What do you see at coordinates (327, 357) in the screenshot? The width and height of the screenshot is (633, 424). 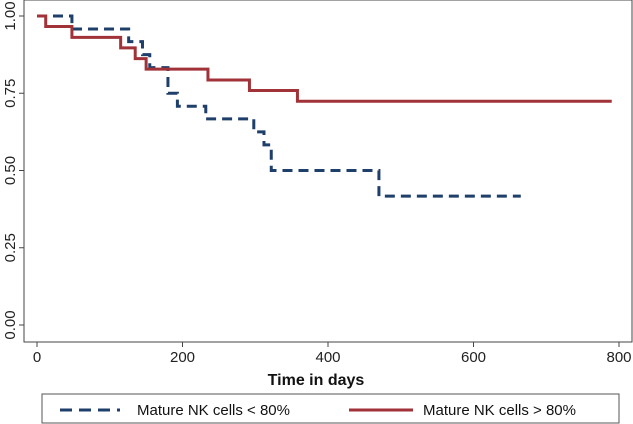 I see `x-tick-label: 400` at bounding box center [327, 357].